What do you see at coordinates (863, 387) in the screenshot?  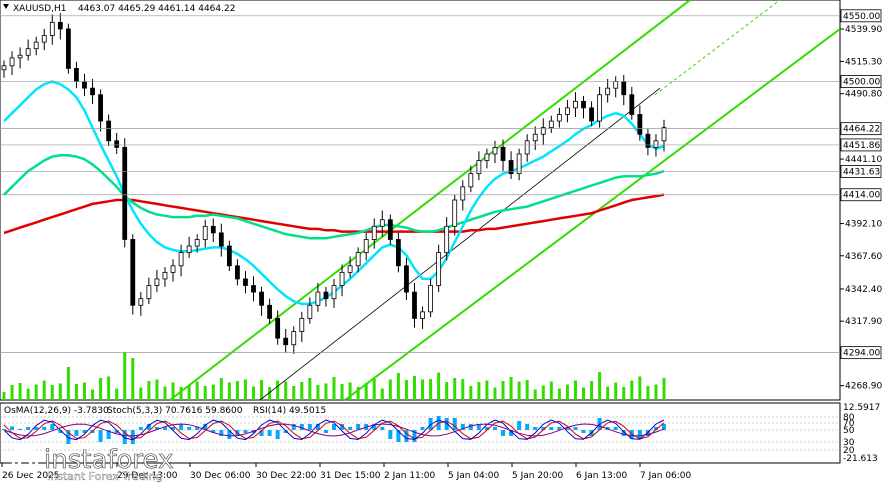 I see `price-tick-label: 4268.90` at bounding box center [863, 387].